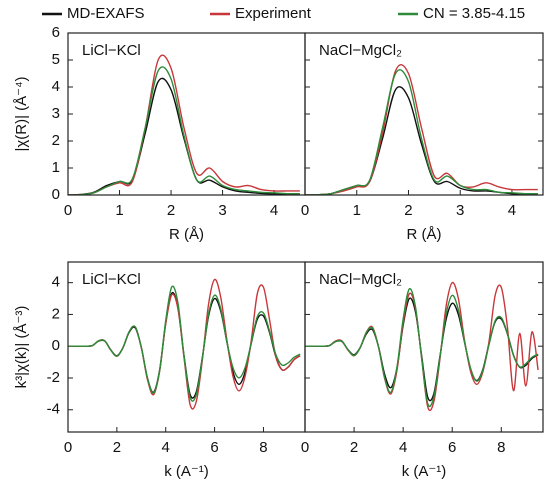 The height and width of the screenshot is (481, 547). I want to click on y-tick-label: 3, so click(56, 113).